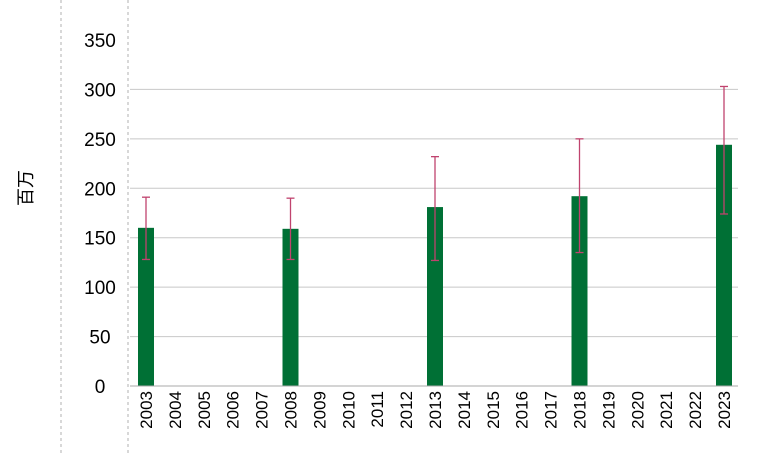 This screenshot has height=453, width=767. What do you see at coordinates (666, 410) in the screenshot?
I see `x-tick-label-2021: 2021` at bounding box center [666, 410].